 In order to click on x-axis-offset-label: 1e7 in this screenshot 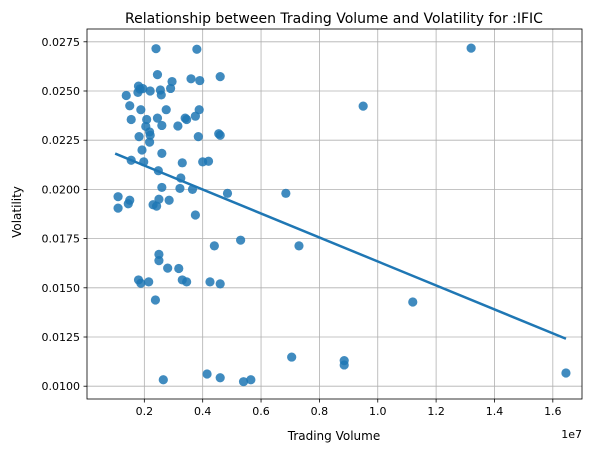, I will do `click(571, 434)`.